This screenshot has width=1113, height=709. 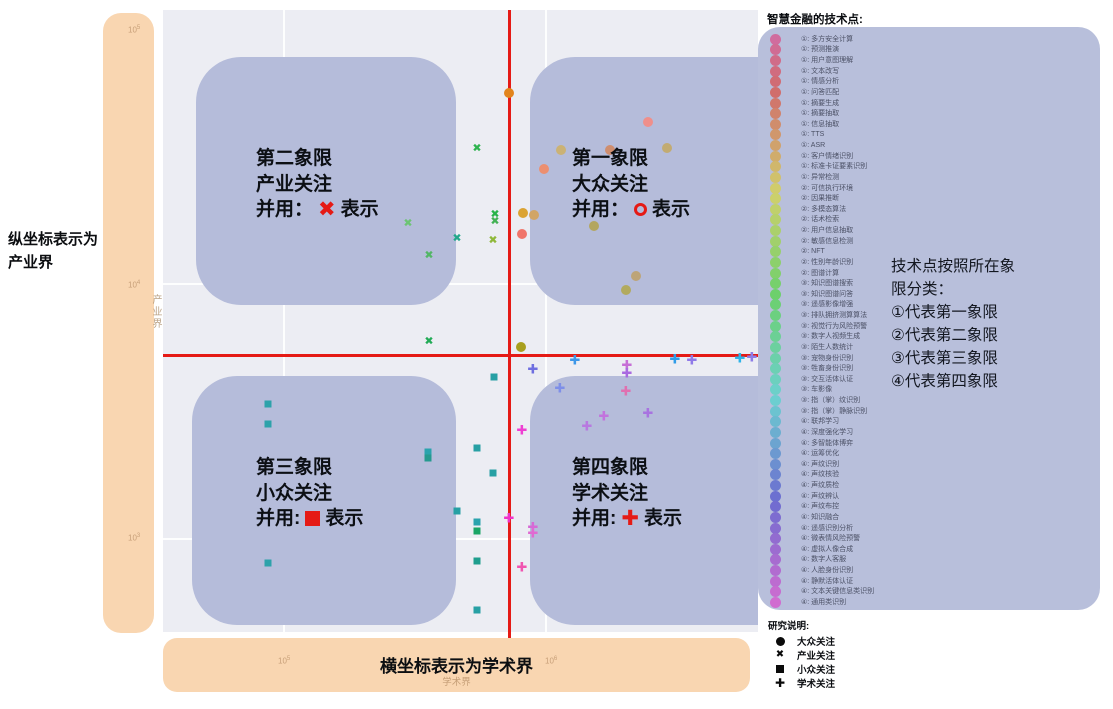 I want to click on legend-item-label: ④: 虚拟人像合成, so click(x=827, y=549).